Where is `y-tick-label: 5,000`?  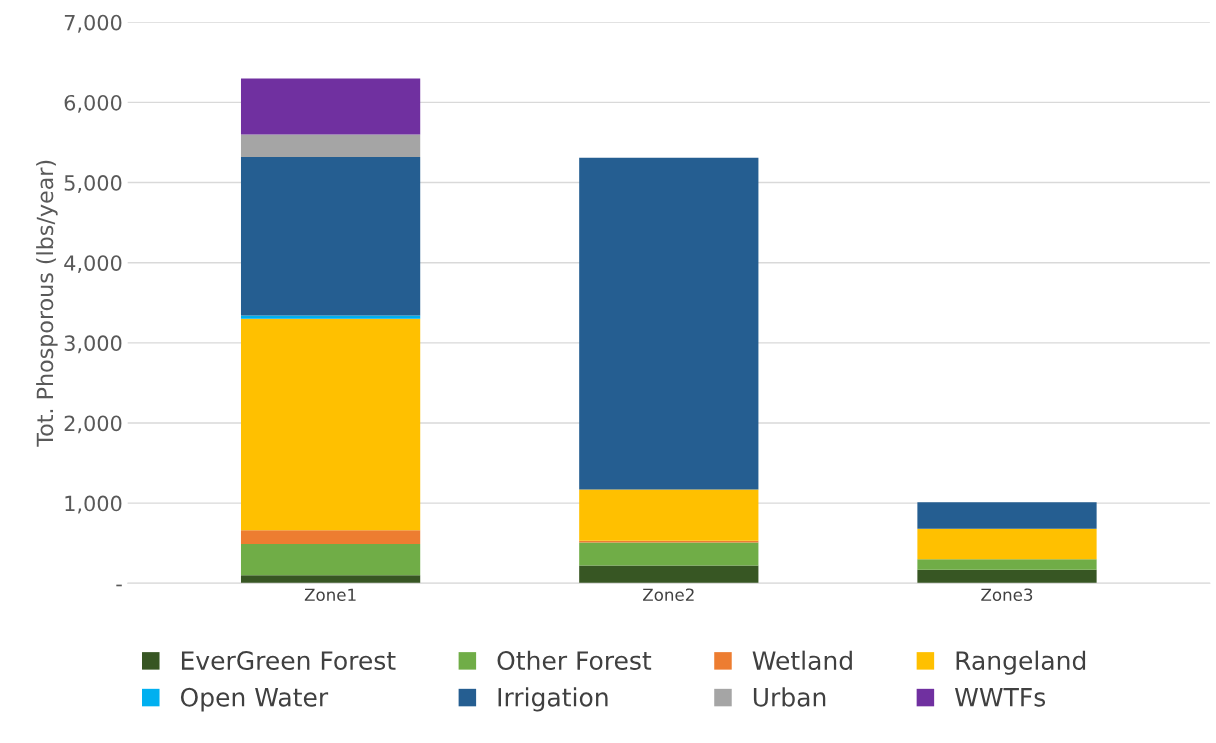 y-tick-label: 5,000 is located at coordinates (93, 184).